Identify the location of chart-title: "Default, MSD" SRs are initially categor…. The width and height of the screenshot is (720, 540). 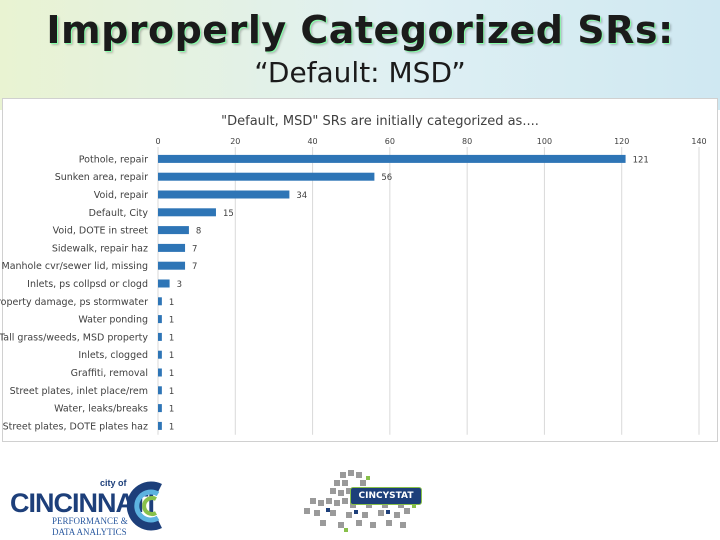
(380, 121).